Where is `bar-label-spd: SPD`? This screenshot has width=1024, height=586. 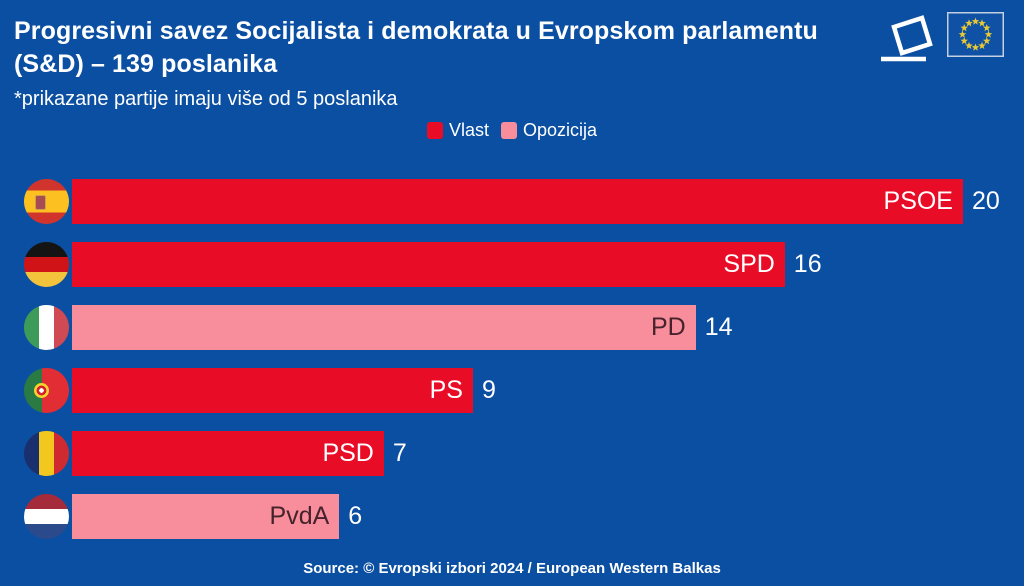
bar-label-spd: SPD is located at coordinates (749, 264).